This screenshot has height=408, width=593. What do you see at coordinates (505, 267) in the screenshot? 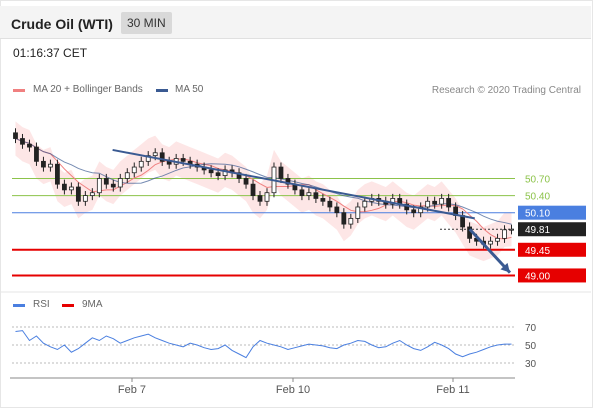
I see `target-arrow-head` at bounding box center [505, 267].